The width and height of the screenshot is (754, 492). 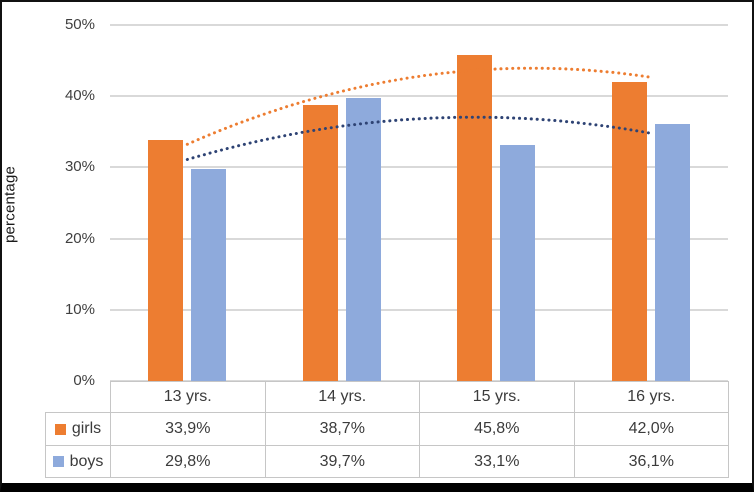 What do you see at coordinates (188, 429) in the screenshot?
I see `value-cell-girls: 33,9%` at bounding box center [188, 429].